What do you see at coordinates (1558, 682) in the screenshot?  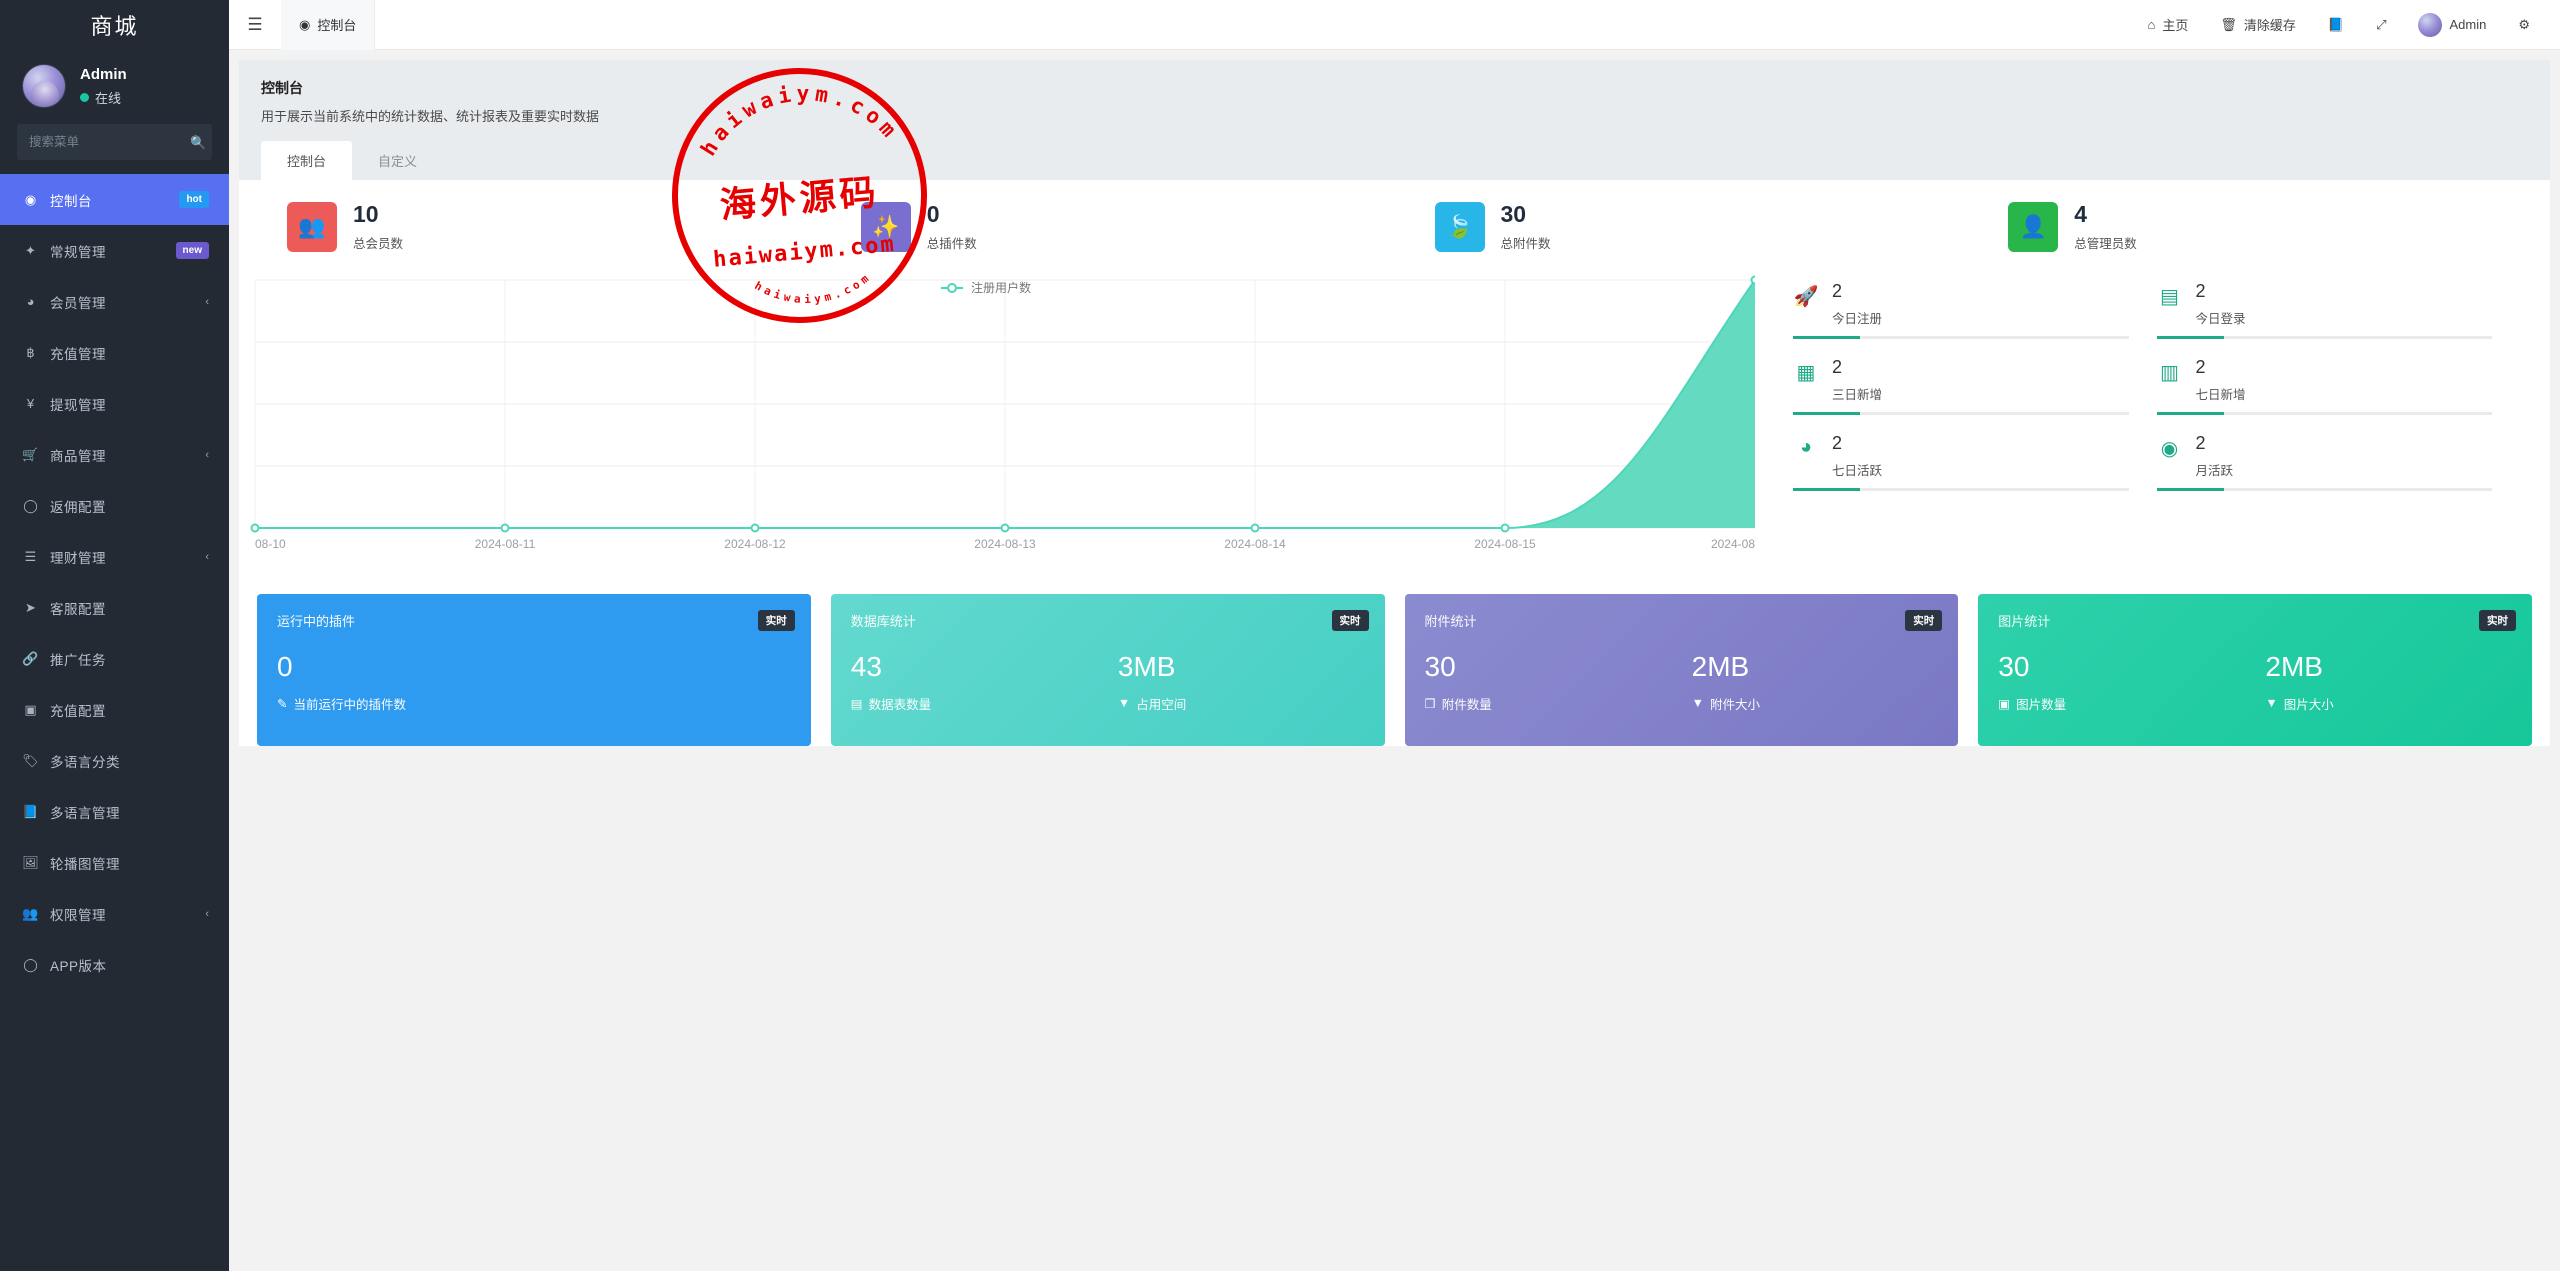 I see `card-cell-0: 30 ❐ 附件数量` at bounding box center [1558, 682].